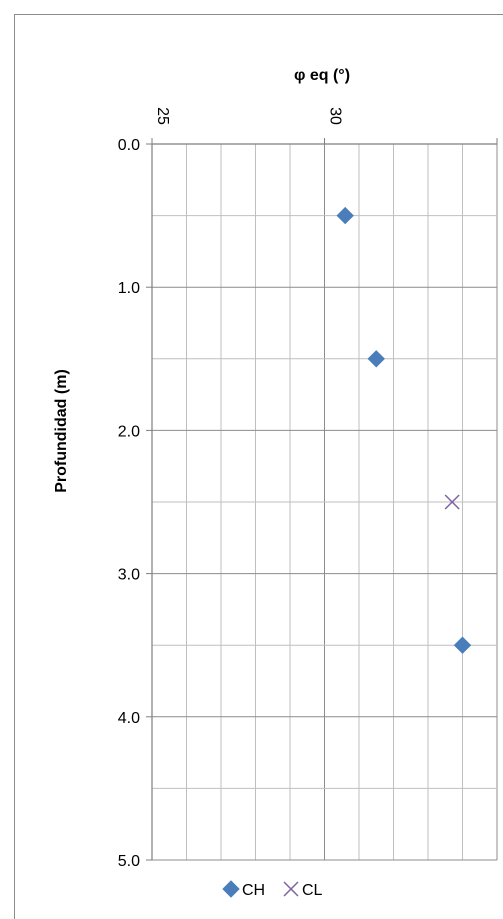 The image size is (503, 919). I want to click on y-tick-label: 0.0, so click(129, 145).